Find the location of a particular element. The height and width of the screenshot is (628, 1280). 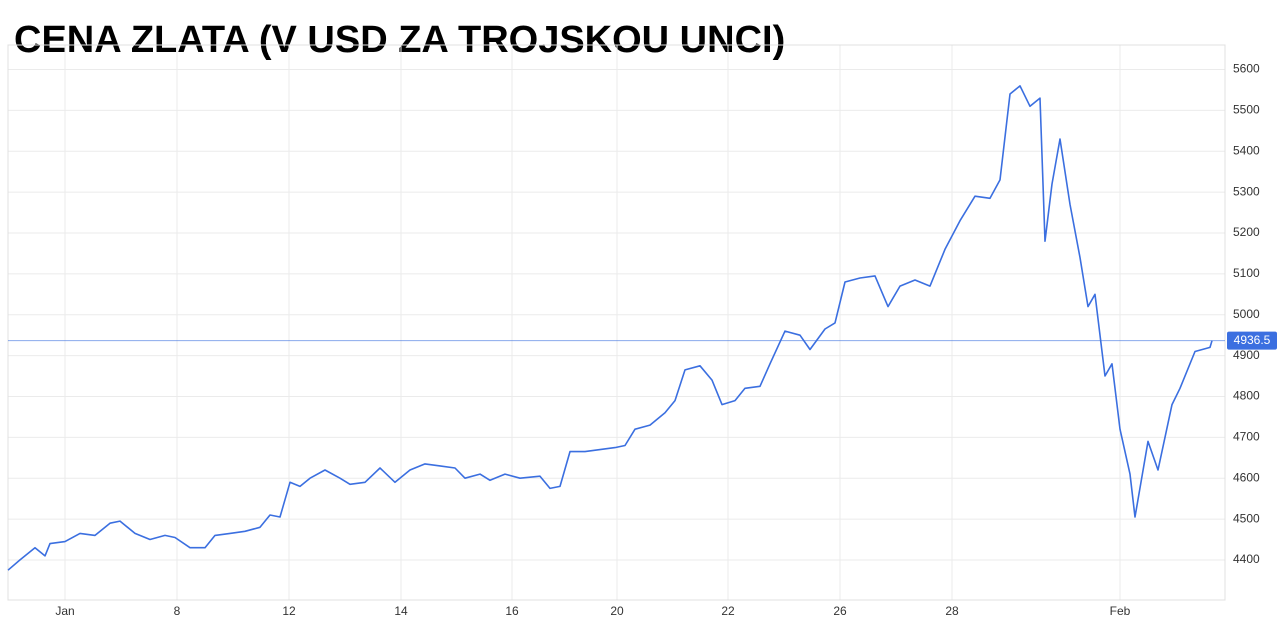

x-tick-label: 22 is located at coordinates (728, 611).